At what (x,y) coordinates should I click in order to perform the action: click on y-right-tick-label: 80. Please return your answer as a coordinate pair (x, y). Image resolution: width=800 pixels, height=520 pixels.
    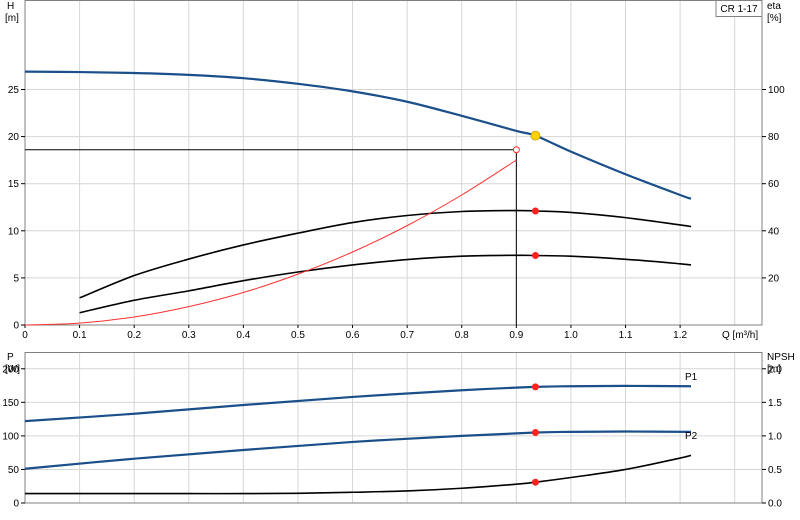
    Looking at the image, I should click on (774, 137).